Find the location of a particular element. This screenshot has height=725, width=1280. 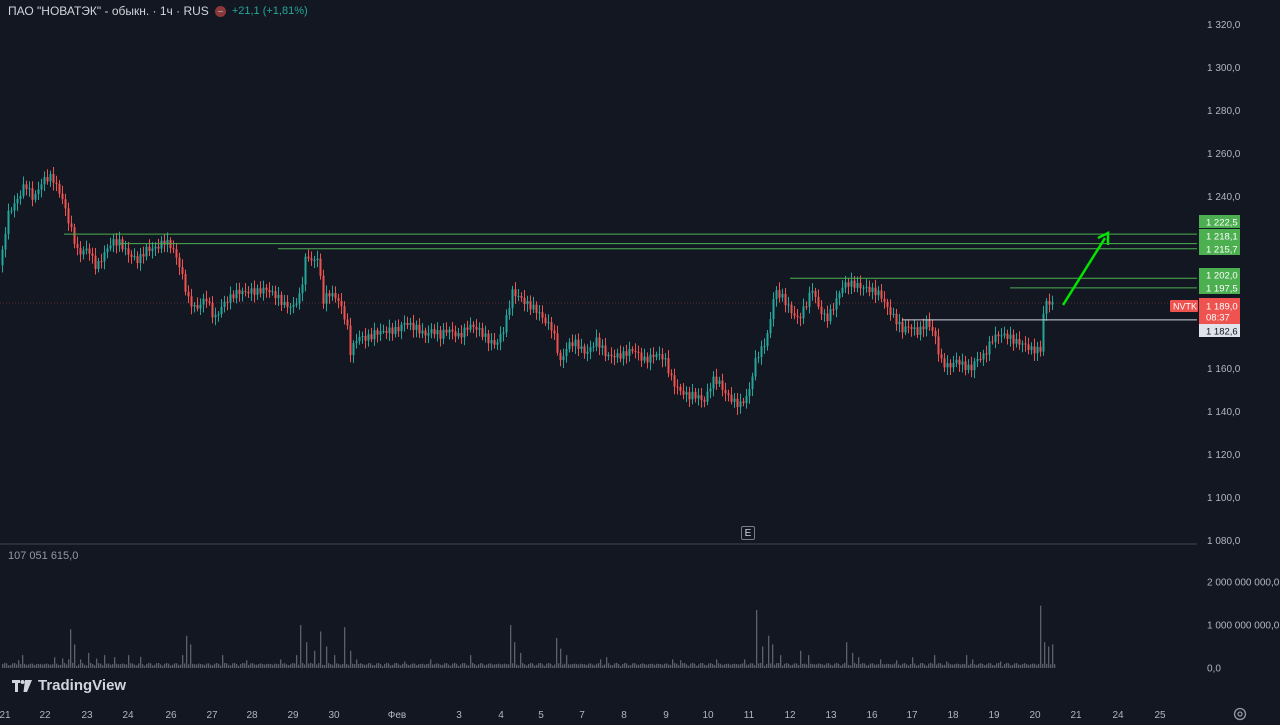

earnings-event-marker: E is located at coordinates (748, 533).